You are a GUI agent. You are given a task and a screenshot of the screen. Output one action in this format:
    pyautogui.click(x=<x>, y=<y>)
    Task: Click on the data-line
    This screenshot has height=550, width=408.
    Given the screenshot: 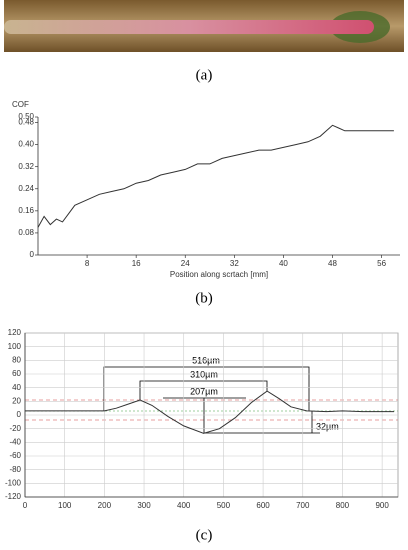 What is the action you would take?
    pyautogui.click(x=209, y=412)
    